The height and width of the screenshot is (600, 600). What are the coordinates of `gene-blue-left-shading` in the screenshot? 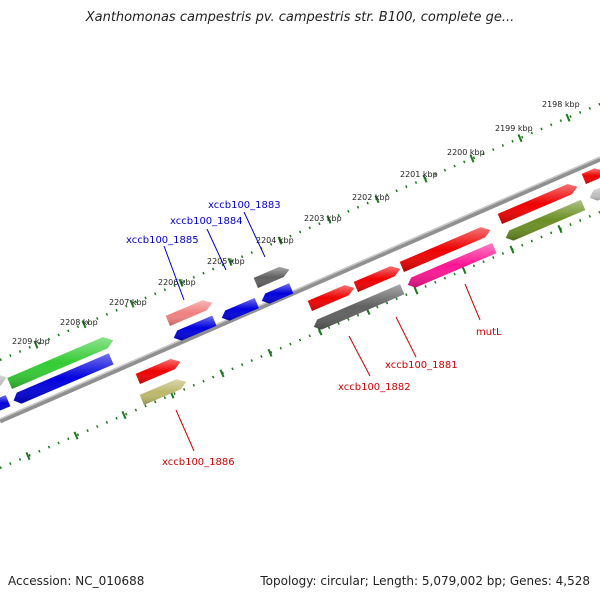 It's located at (63, 378).